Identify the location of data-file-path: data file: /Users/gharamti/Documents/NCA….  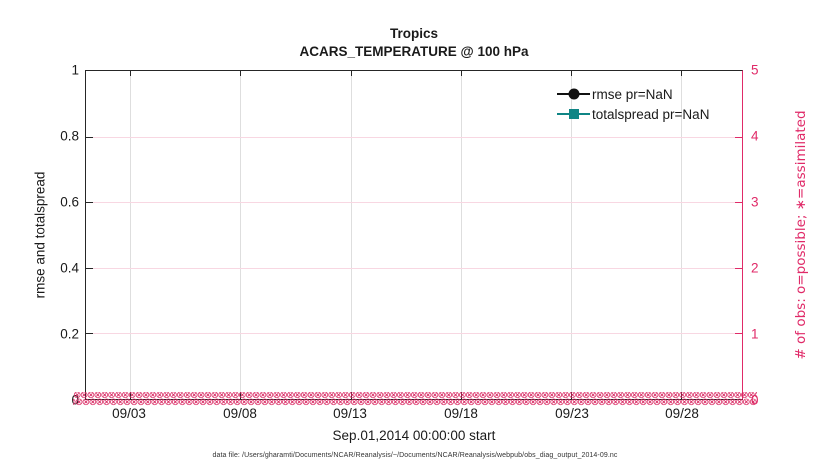
(415, 455).